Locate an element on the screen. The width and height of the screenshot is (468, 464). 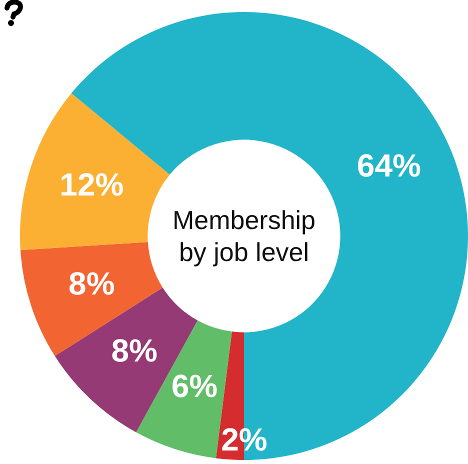
text: Membership by job level is located at coordinates (244, 236).